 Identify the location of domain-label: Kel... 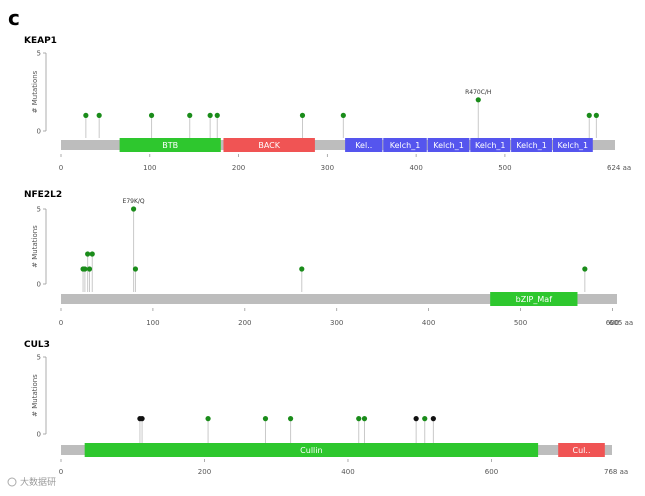
(363, 145).